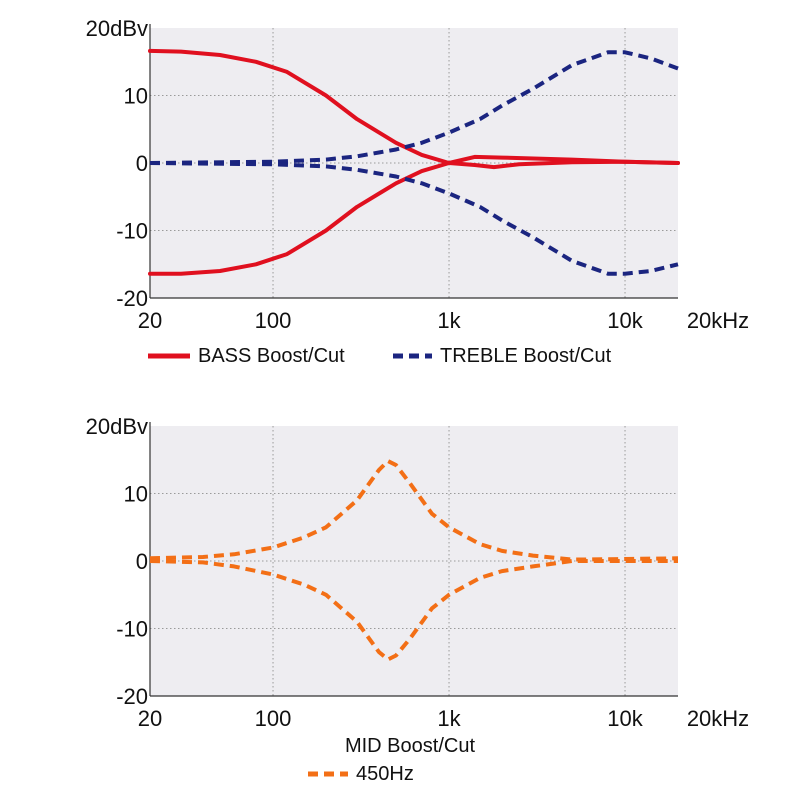 This screenshot has height=800, width=800. I want to click on chart-caption: MID Boost/Cut, so click(410, 746).